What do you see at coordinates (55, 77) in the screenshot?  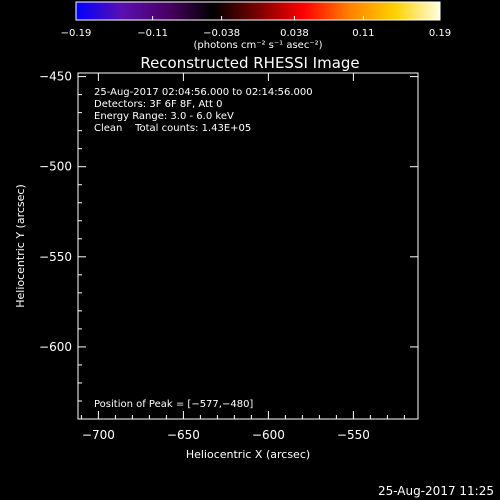 I see `y-tick-label: −450` at bounding box center [55, 77].